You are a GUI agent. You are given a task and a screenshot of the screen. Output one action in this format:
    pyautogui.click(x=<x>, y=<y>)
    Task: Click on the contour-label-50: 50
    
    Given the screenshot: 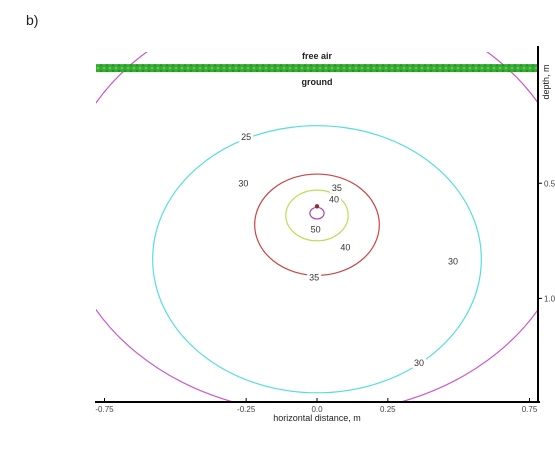 What is the action you would take?
    pyautogui.click(x=316, y=229)
    